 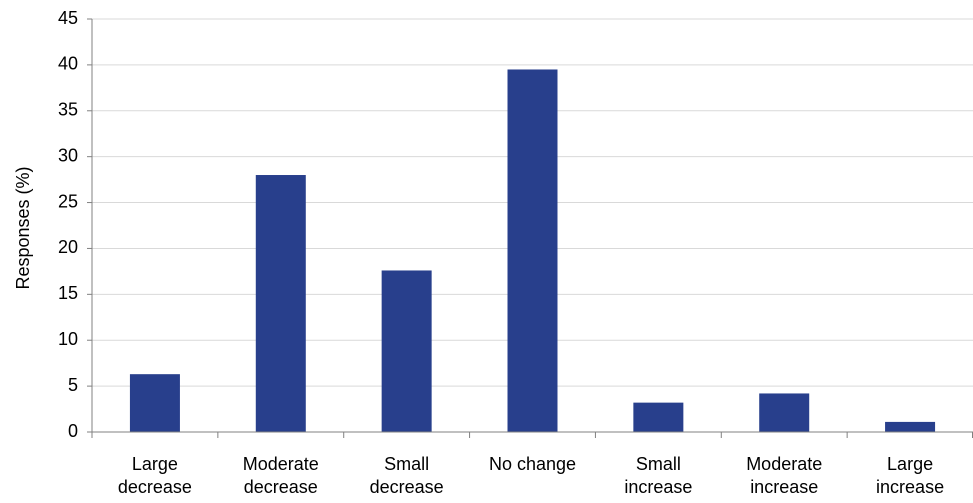 I want to click on y-tick-labels: 0 5 10 15 20 25 30 35 40 45, so click(x=68, y=224).